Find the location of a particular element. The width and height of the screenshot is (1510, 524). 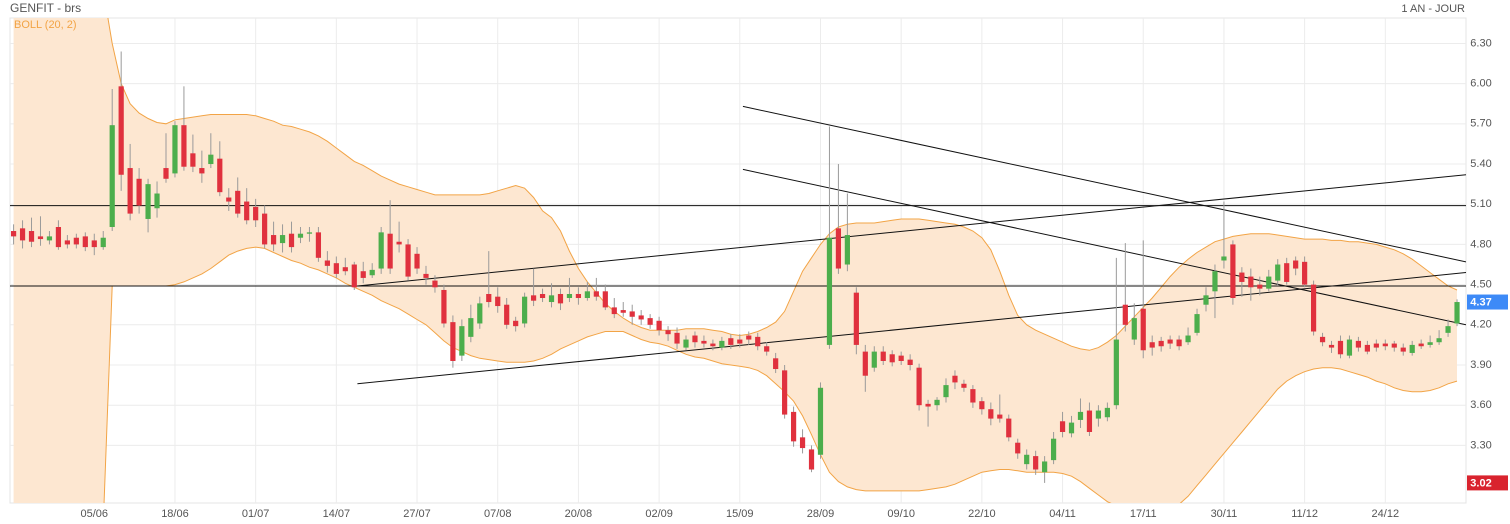

x-tick-label: 27/07 is located at coordinates (417, 514).